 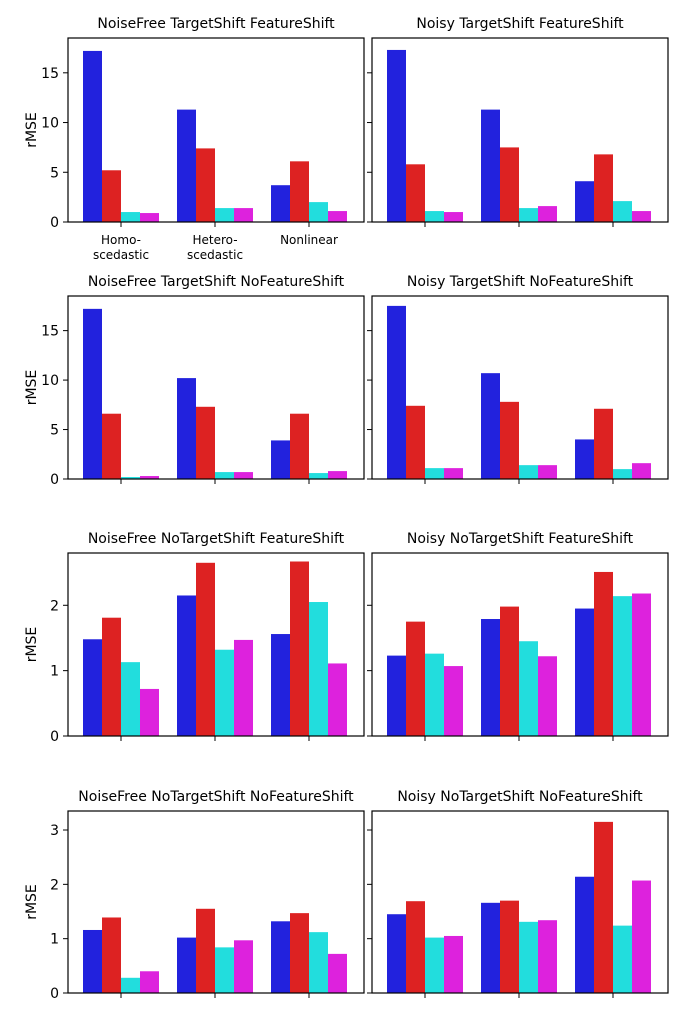 What do you see at coordinates (214, 240) in the screenshot?
I see `x-tick-label: Hetero-` at bounding box center [214, 240].